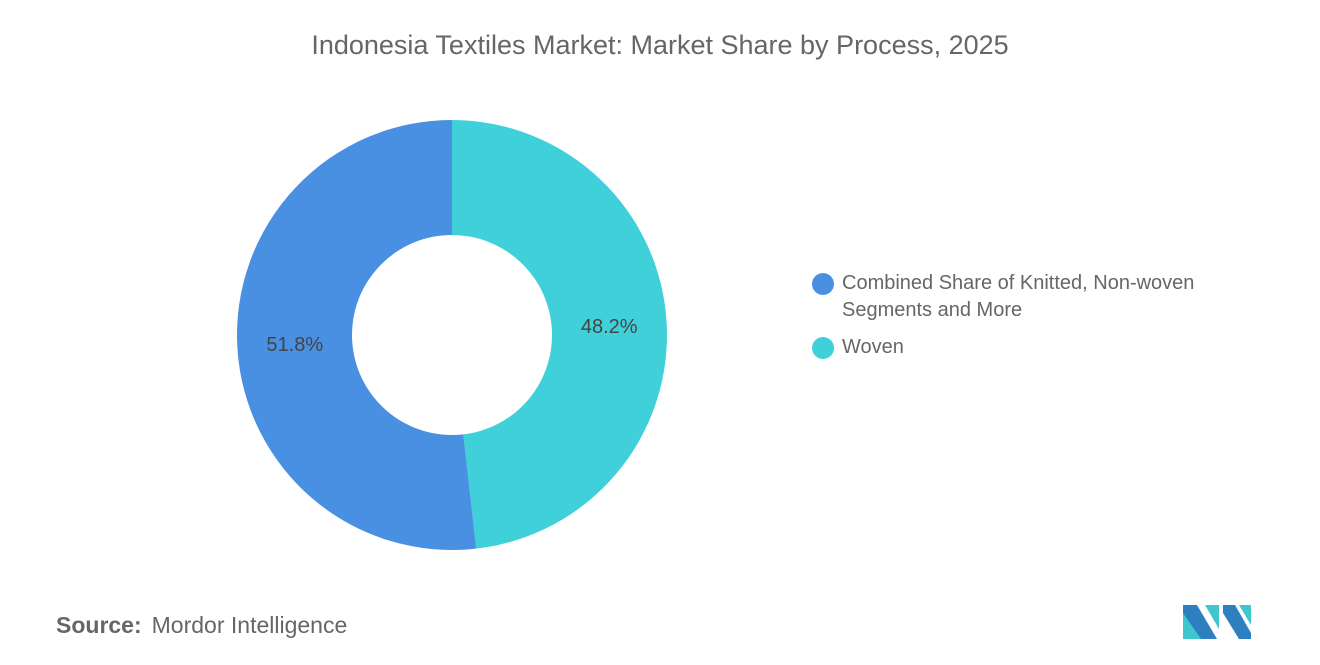  What do you see at coordinates (99, 625) in the screenshot?
I see `source-label: Source:` at bounding box center [99, 625].